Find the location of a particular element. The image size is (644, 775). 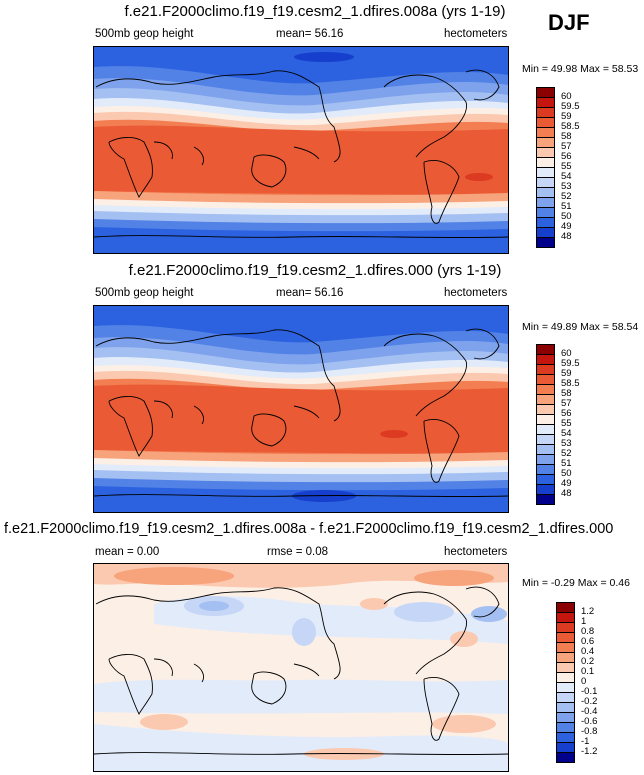

panel3-mean-label: mean = 0.00 is located at coordinates (127, 552).